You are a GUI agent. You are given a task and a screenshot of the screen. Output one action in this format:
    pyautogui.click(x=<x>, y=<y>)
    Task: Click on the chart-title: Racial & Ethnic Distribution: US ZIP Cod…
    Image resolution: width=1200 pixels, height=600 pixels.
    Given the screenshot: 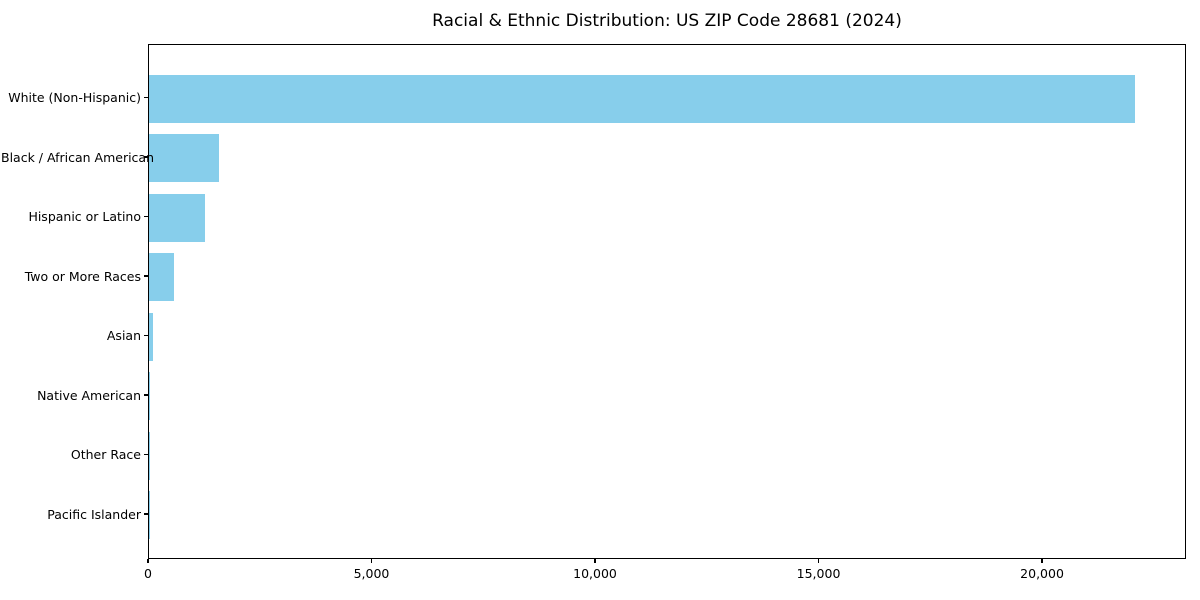 What is the action you would take?
    pyautogui.click(x=667, y=21)
    